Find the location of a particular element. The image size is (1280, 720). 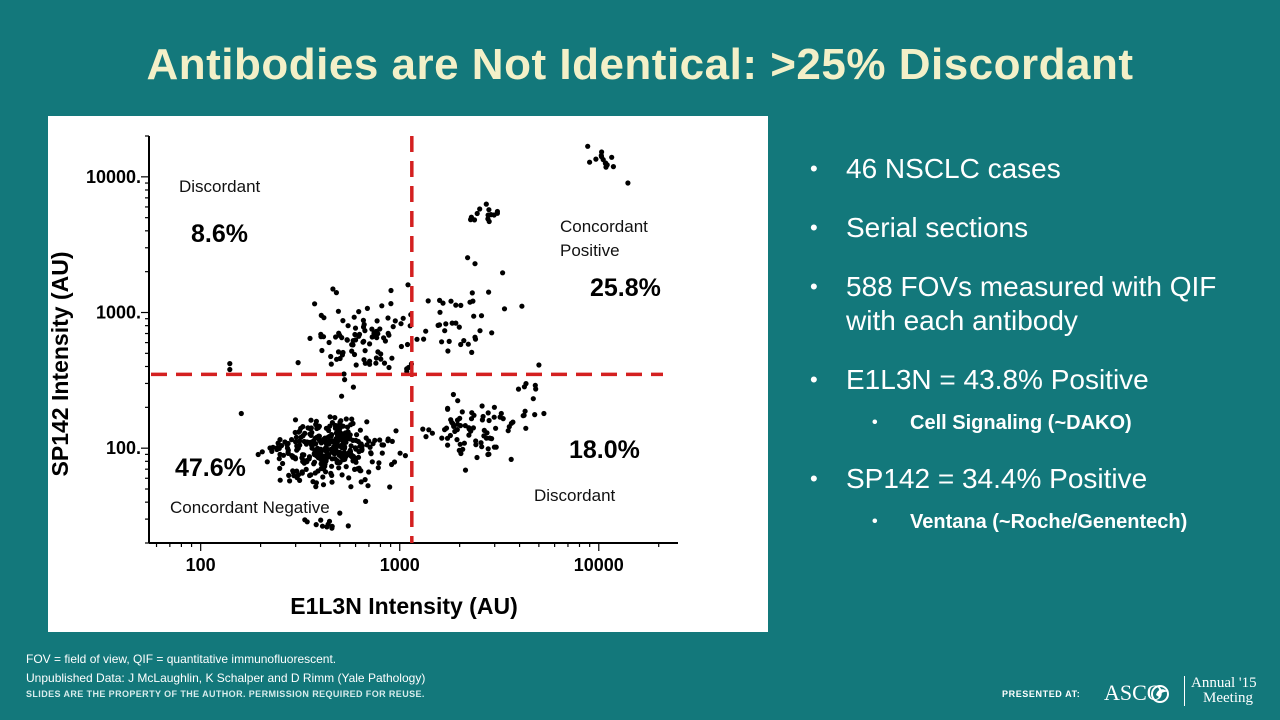

quadrant-br-percent: 18.0% is located at coordinates (604, 450).